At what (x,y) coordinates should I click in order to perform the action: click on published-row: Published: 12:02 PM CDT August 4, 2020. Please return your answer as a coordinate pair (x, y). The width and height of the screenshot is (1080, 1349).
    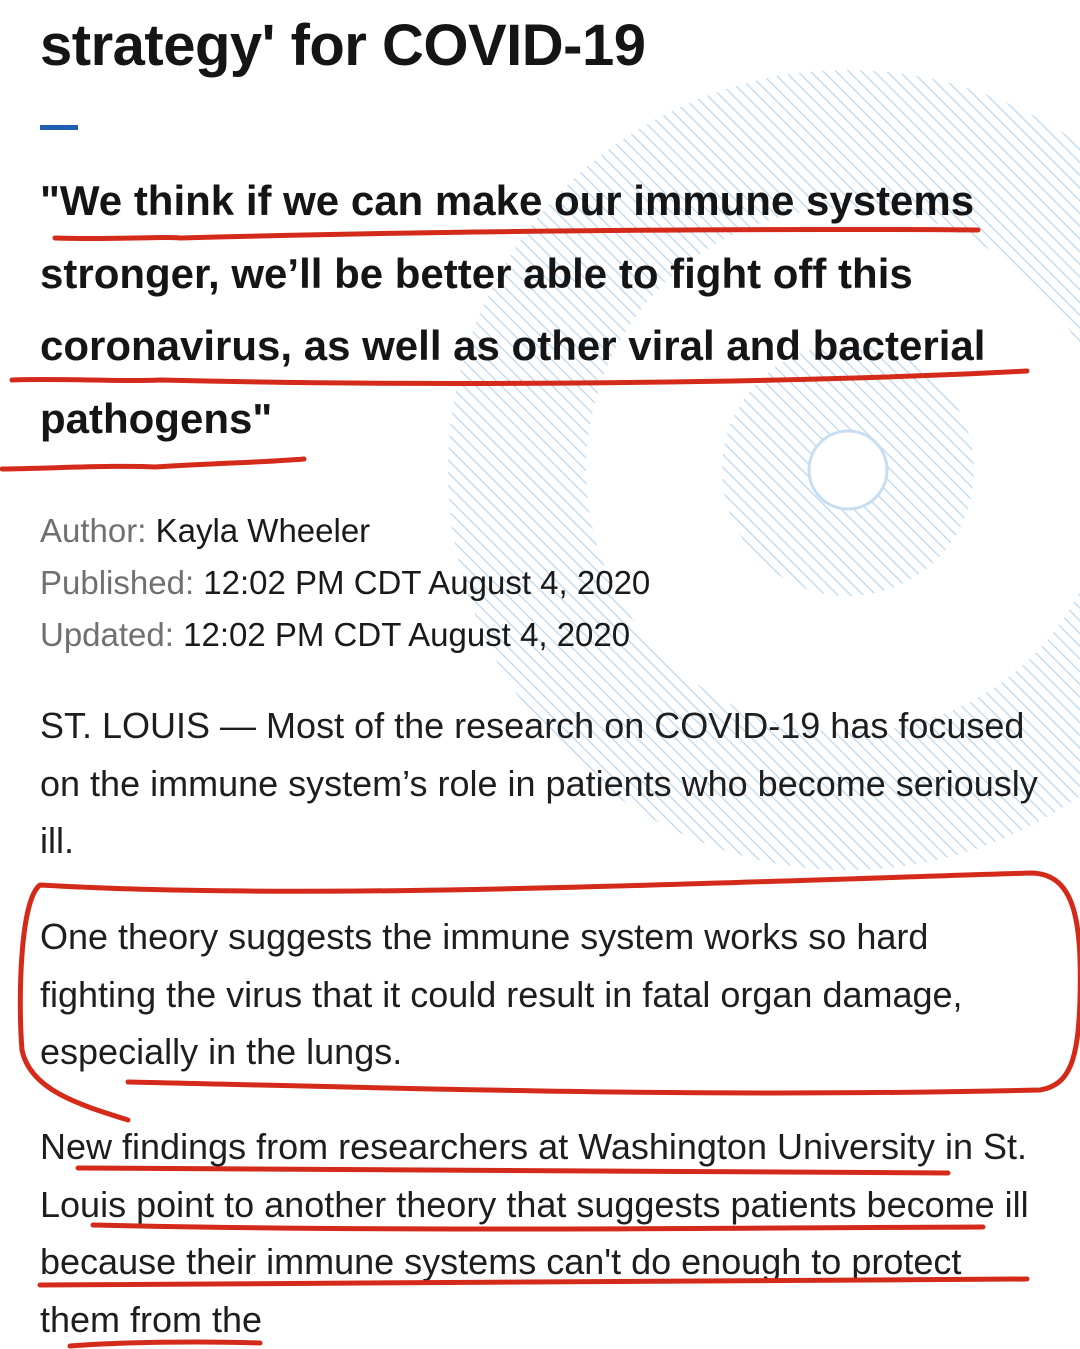
    Looking at the image, I should click on (345, 583).